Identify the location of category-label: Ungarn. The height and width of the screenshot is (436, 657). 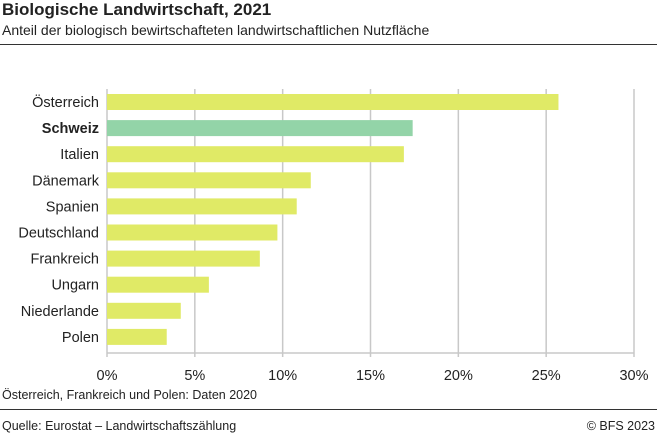
(75, 286).